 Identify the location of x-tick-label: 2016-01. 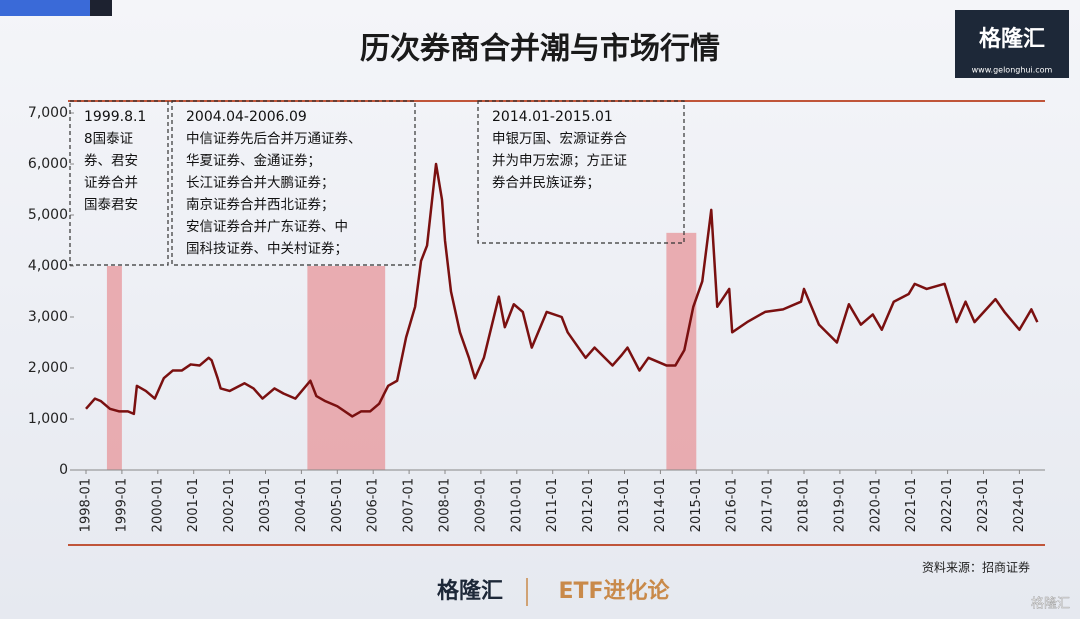
(732, 505).